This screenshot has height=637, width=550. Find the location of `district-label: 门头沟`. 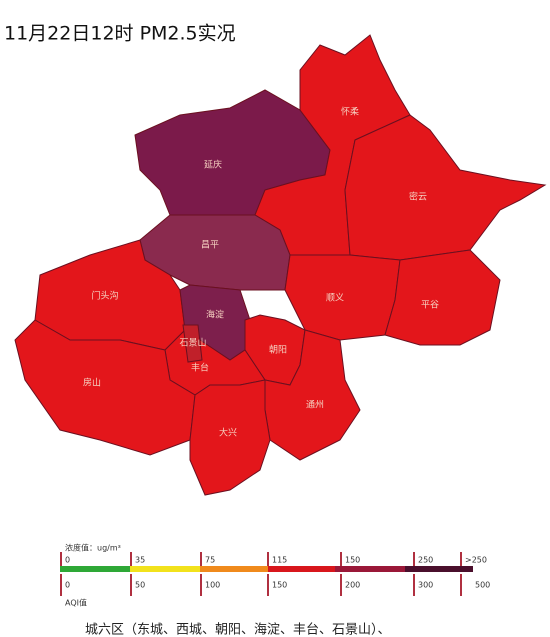

district-label: 门头沟 is located at coordinates (104, 296).